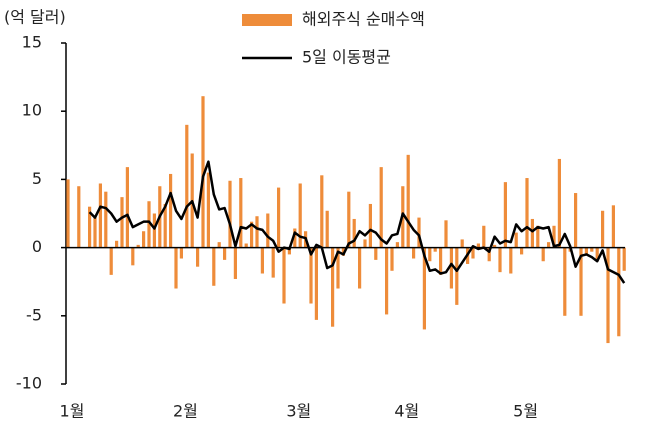 The image size is (647, 434). What do you see at coordinates (37, 178) in the screenshot?
I see `y-tick-label: 5` at bounding box center [37, 178].